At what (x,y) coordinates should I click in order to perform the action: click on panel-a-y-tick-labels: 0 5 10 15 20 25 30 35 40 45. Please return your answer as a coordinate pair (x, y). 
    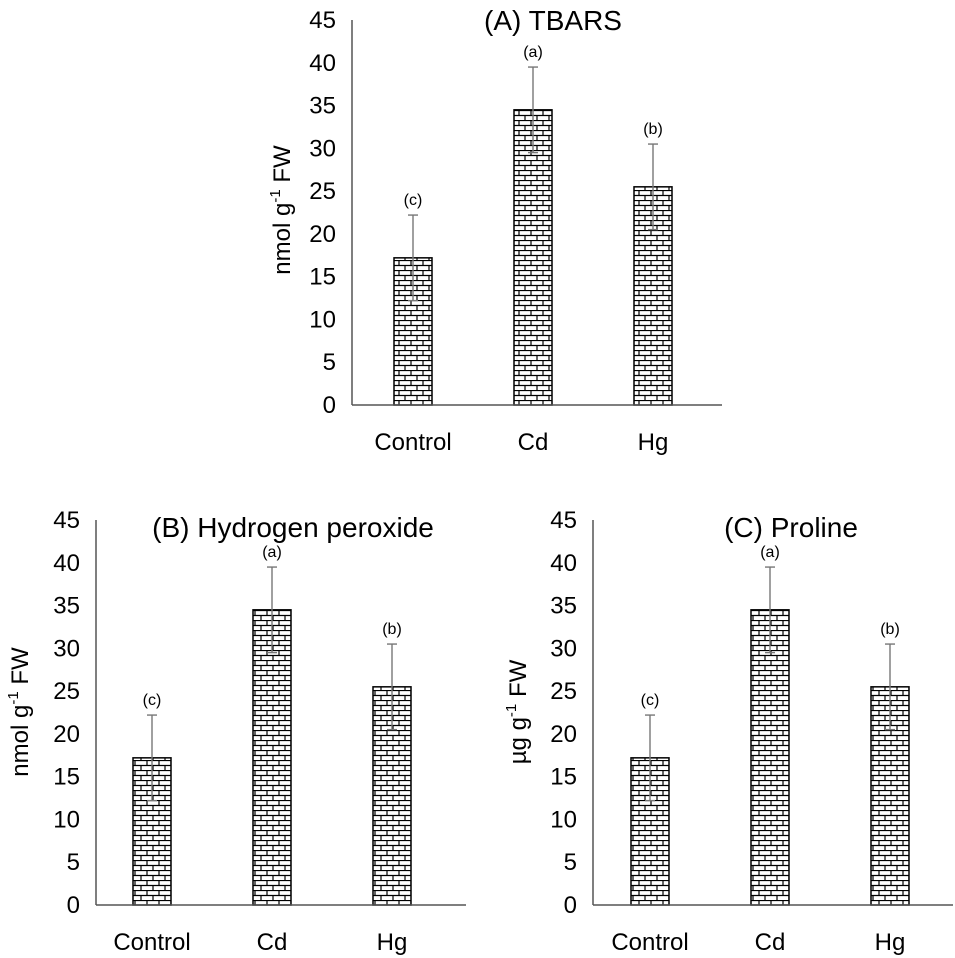
    Looking at the image, I should click on (322, 213).